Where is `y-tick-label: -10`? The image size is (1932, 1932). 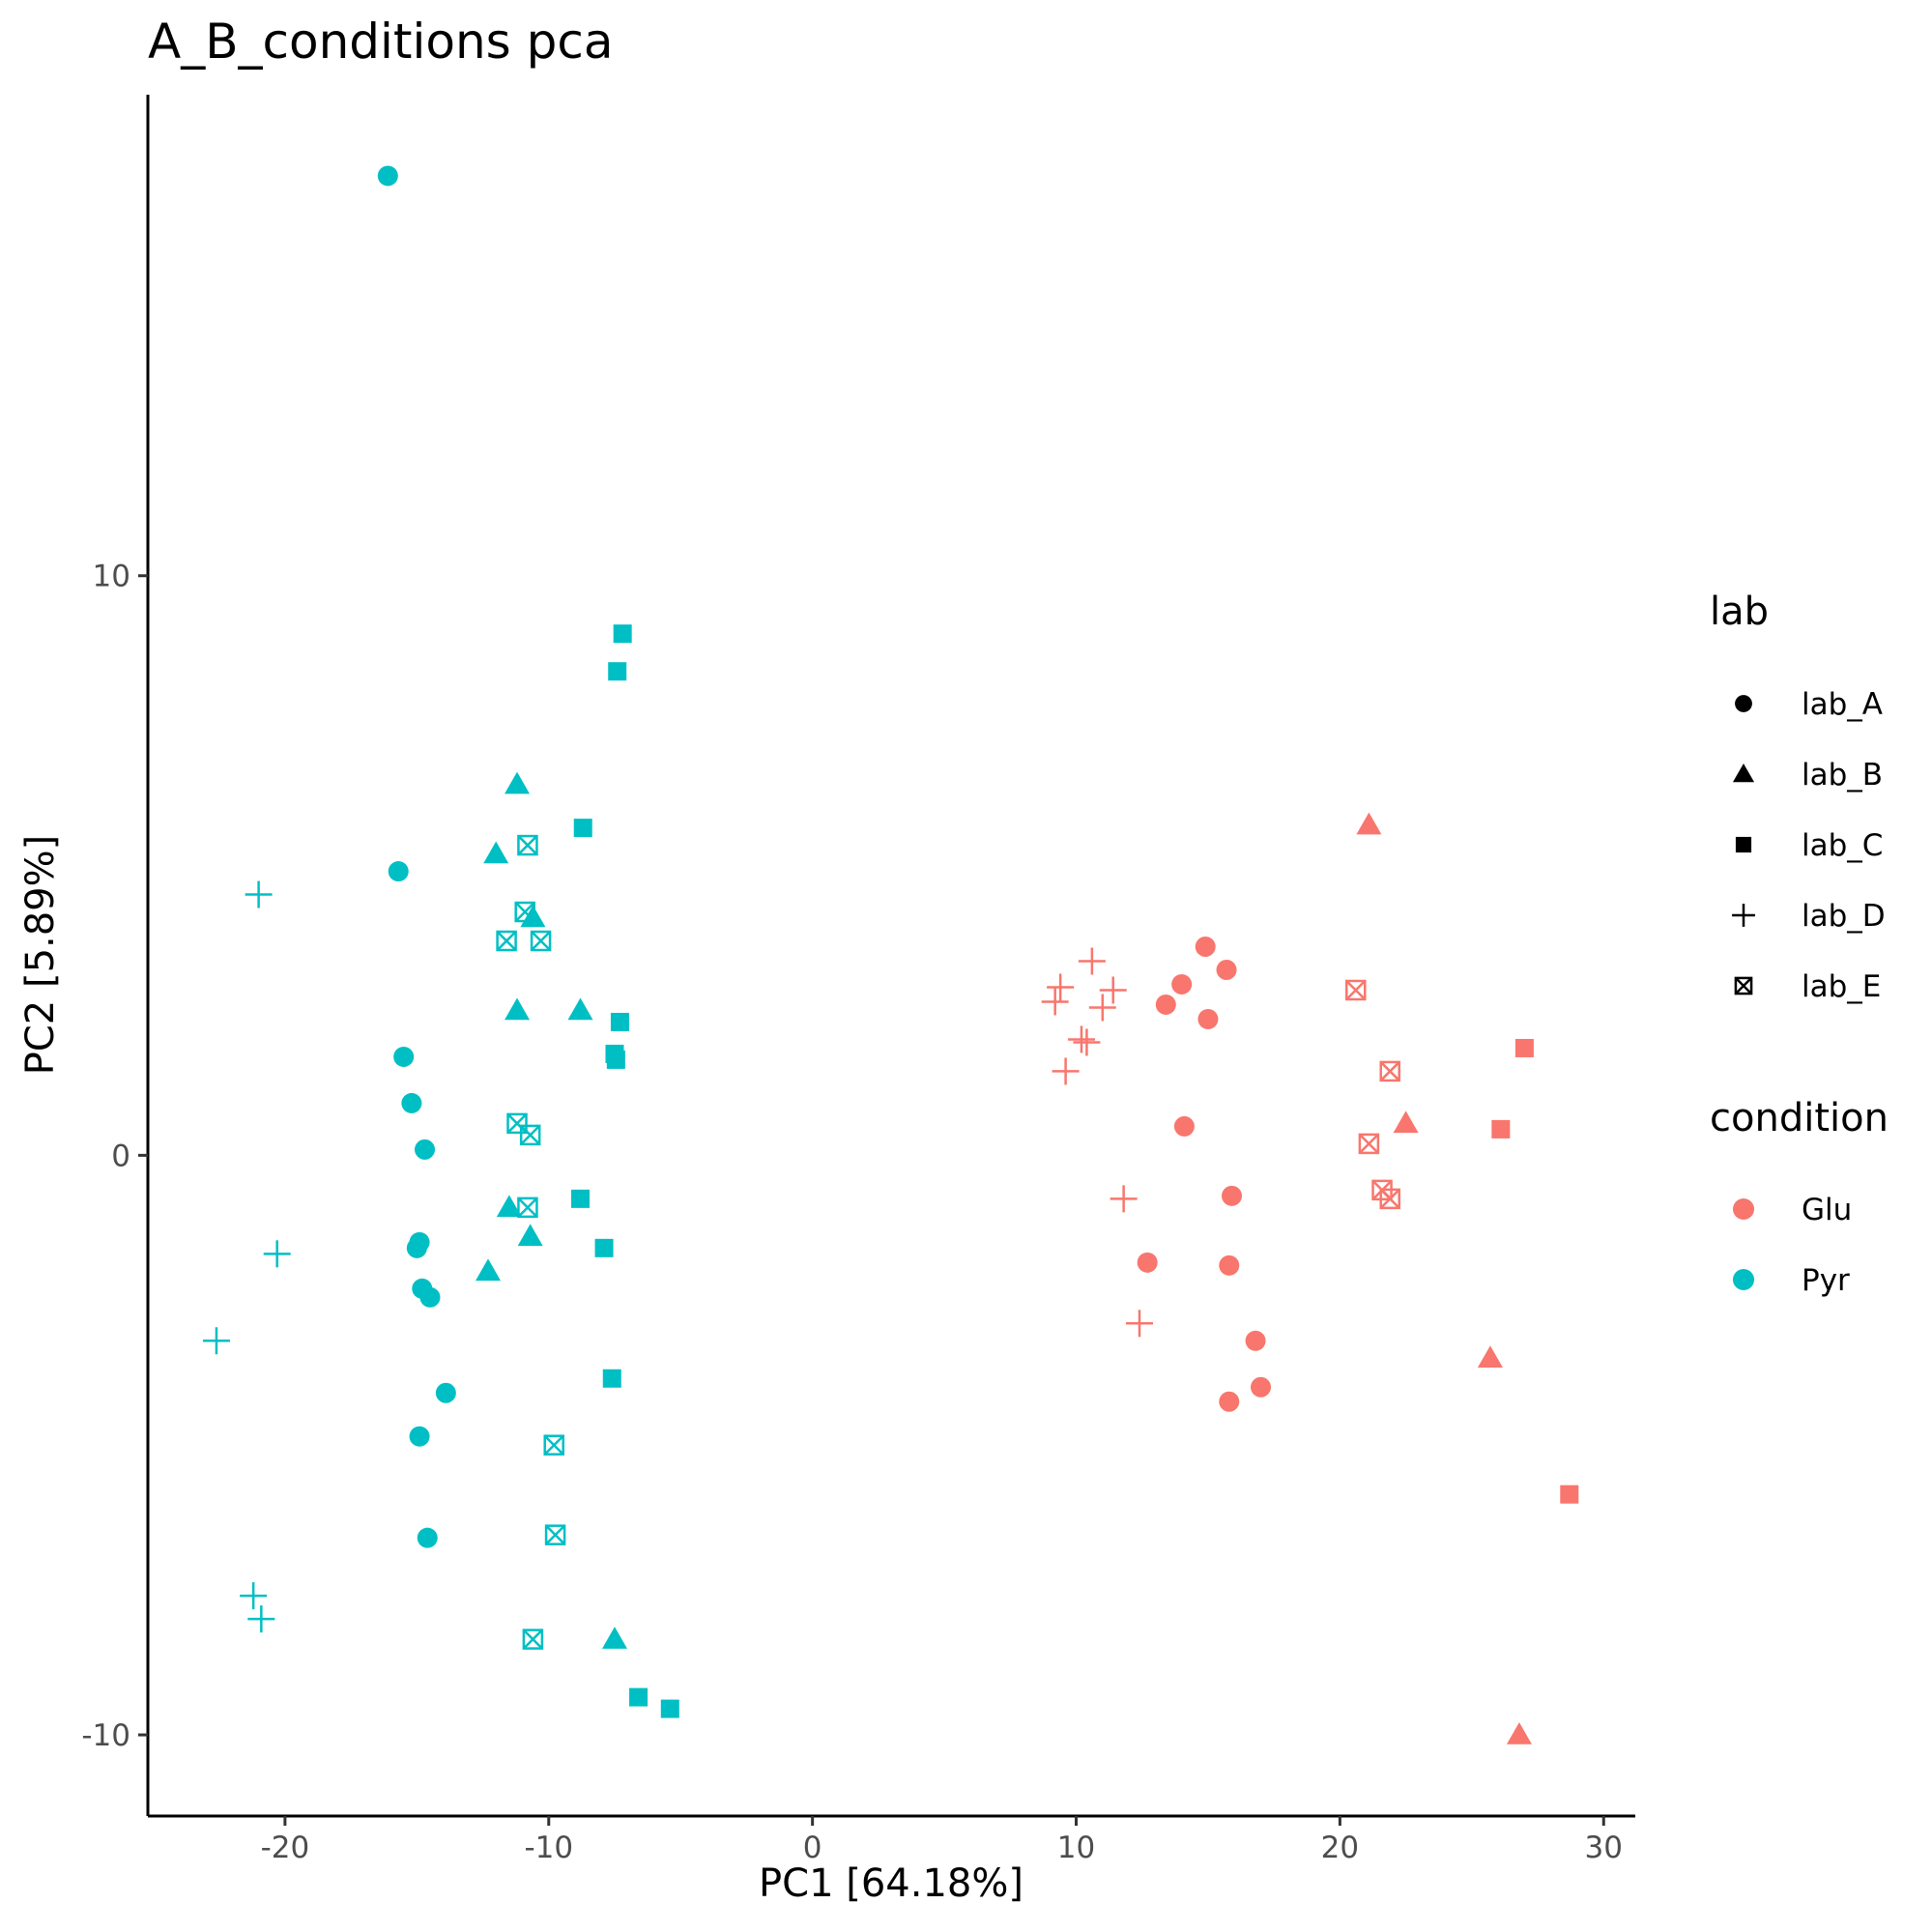 y-tick-label: -10 is located at coordinates (105, 1735).